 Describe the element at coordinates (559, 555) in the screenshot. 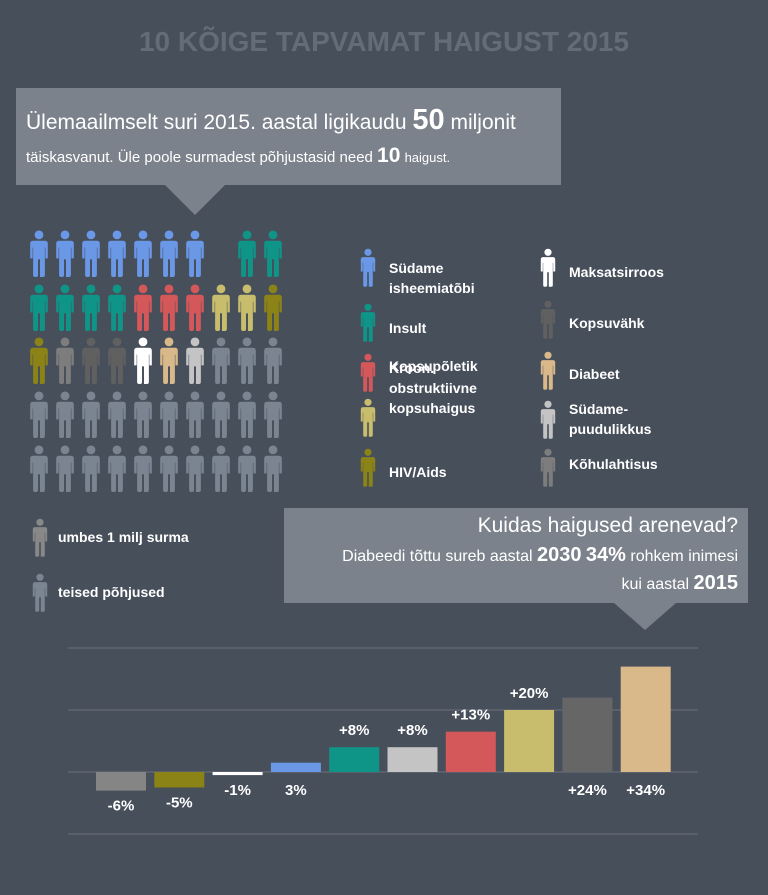

I see `highlight: 2030` at that location.